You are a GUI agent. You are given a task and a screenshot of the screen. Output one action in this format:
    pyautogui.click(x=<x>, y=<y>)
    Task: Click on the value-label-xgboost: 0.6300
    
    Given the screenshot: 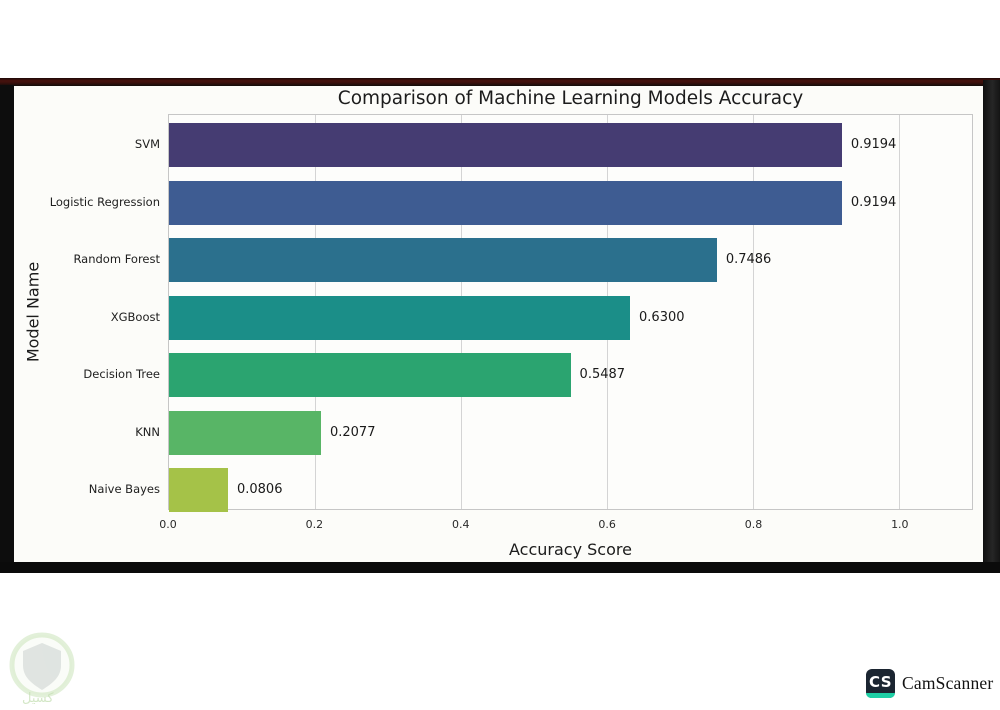 What is the action you would take?
    pyautogui.click(x=662, y=317)
    